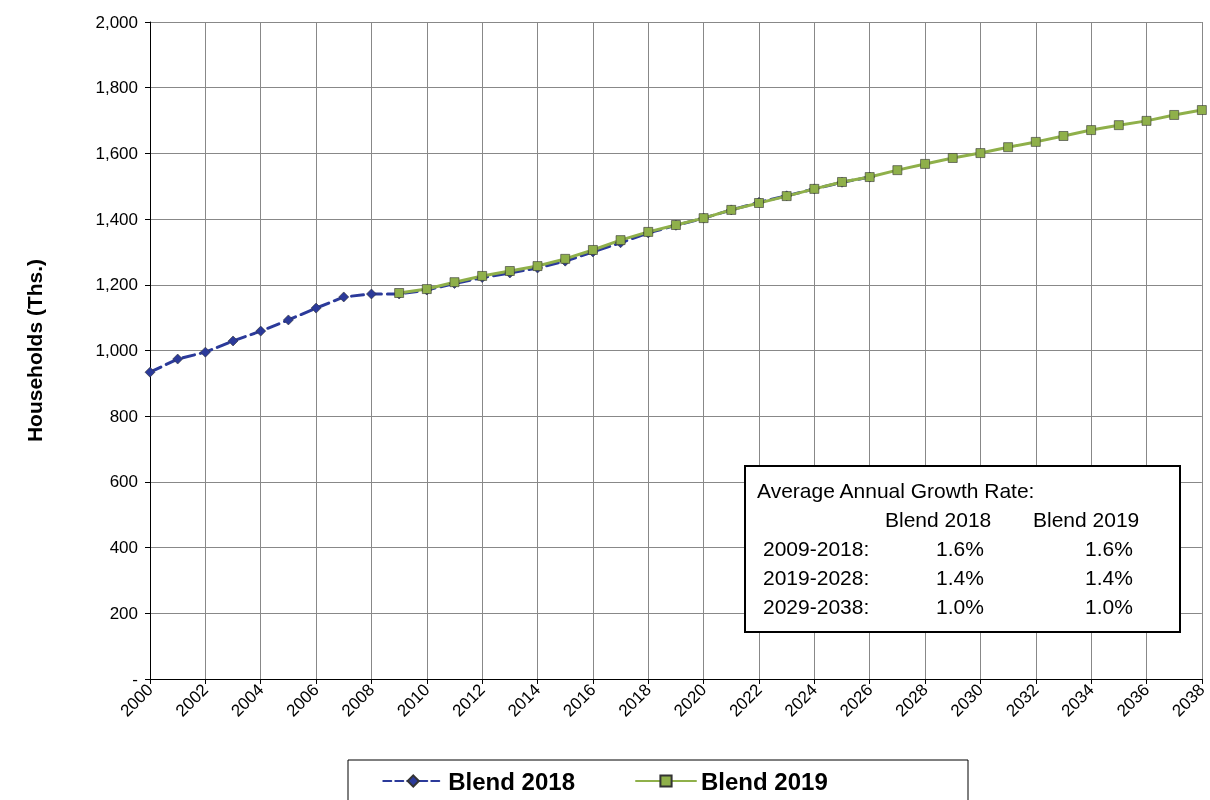  Describe the element at coordinates (512, 781) in the screenshot. I see `legend-label: Blend 2018` at that location.